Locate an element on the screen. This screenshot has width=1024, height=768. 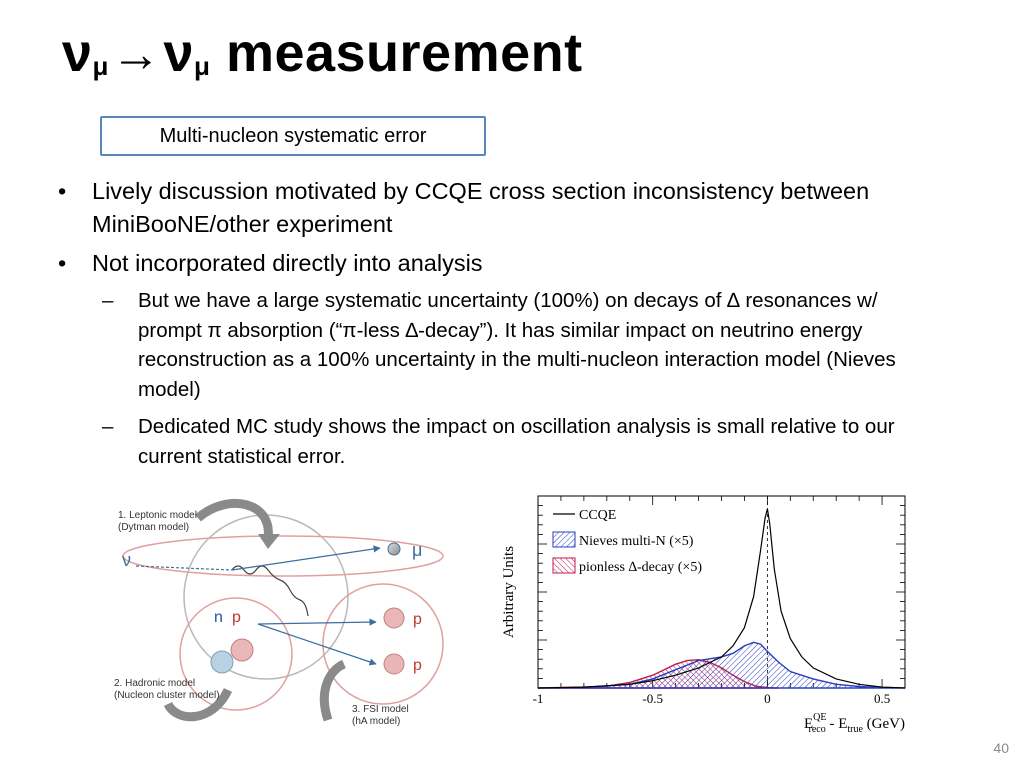
page-number: 40 is located at coordinates (1001, 748).